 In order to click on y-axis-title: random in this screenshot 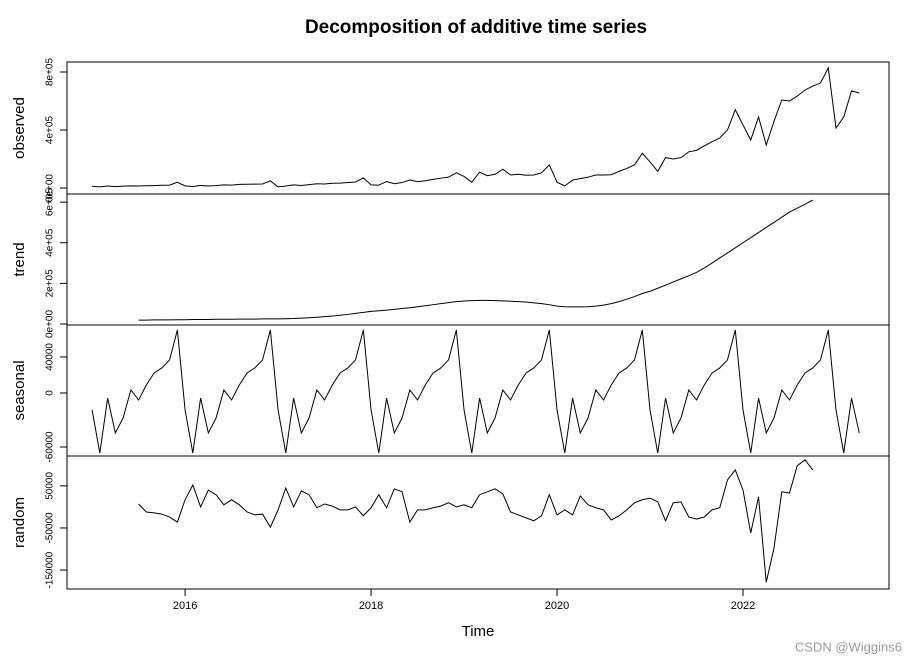, I will do `click(19, 522)`.